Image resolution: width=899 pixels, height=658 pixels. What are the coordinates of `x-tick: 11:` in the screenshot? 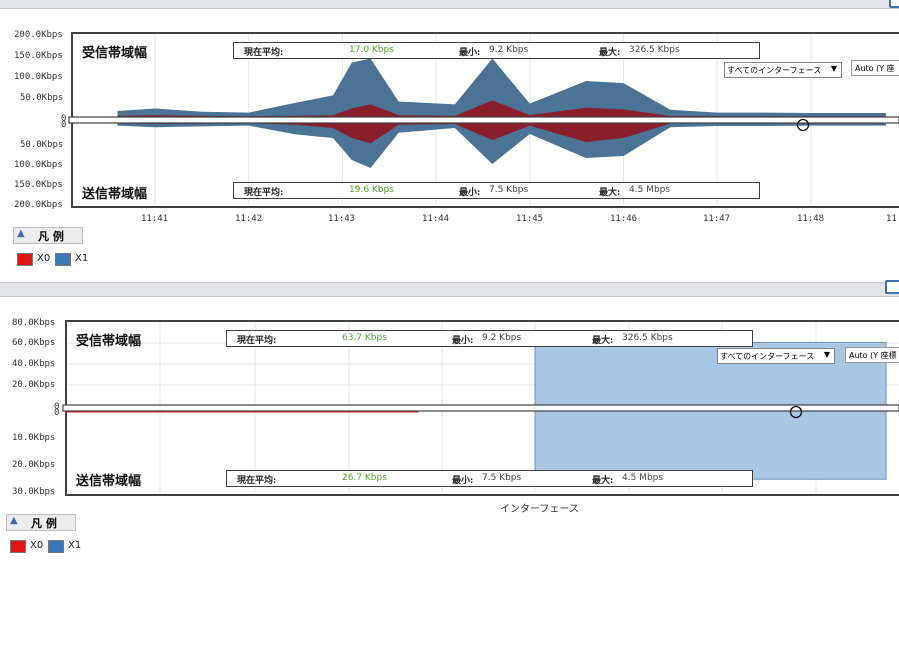 It's located at (892, 219).